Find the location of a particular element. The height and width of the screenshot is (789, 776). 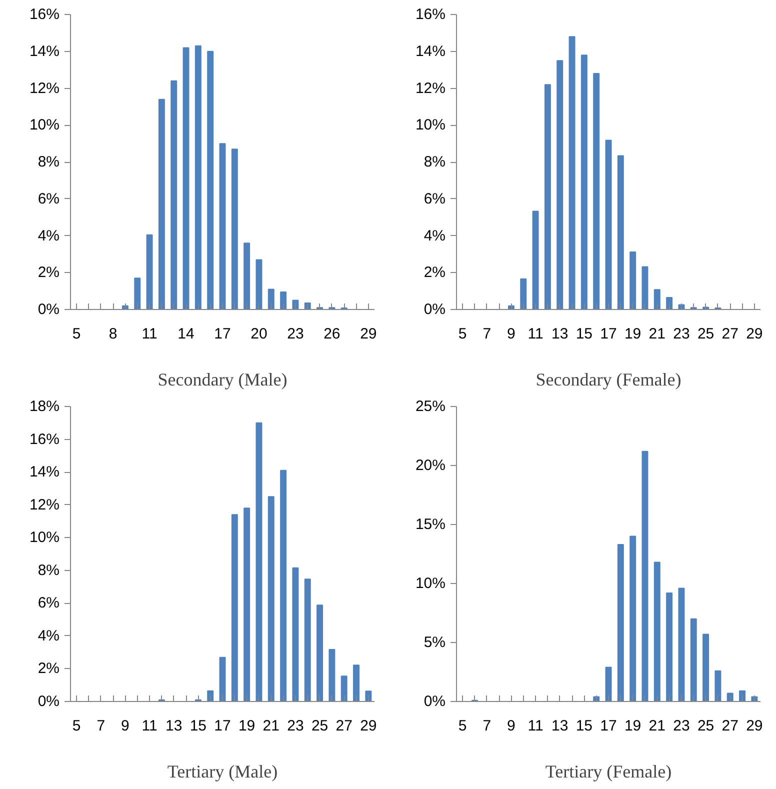

x-axis-title: Tertiary (Female) is located at coordinates (608, 772).